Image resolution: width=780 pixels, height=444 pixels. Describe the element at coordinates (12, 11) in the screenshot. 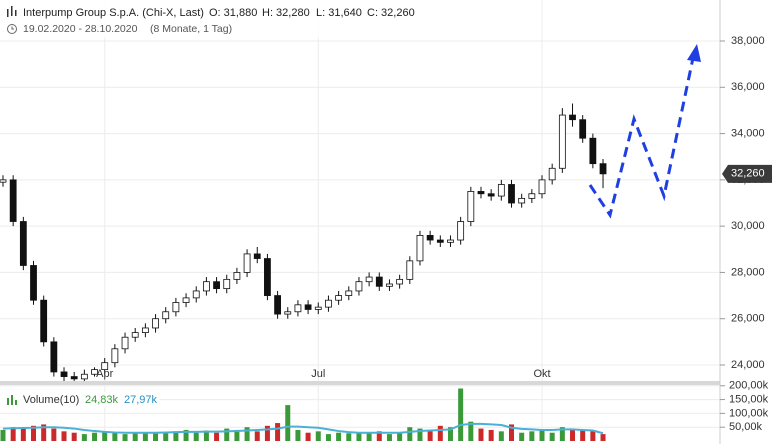

I see `header-icon` at that location.